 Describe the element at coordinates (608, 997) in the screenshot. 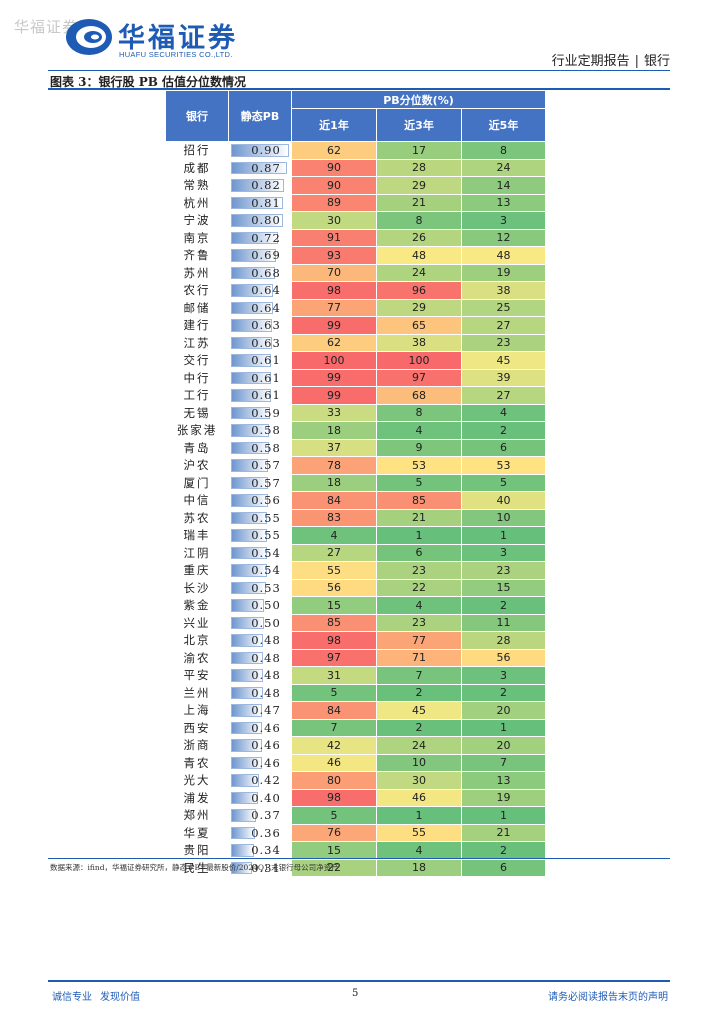

I see `footer-disclaimer: 请务必阅读报告末页的声明` at that location.